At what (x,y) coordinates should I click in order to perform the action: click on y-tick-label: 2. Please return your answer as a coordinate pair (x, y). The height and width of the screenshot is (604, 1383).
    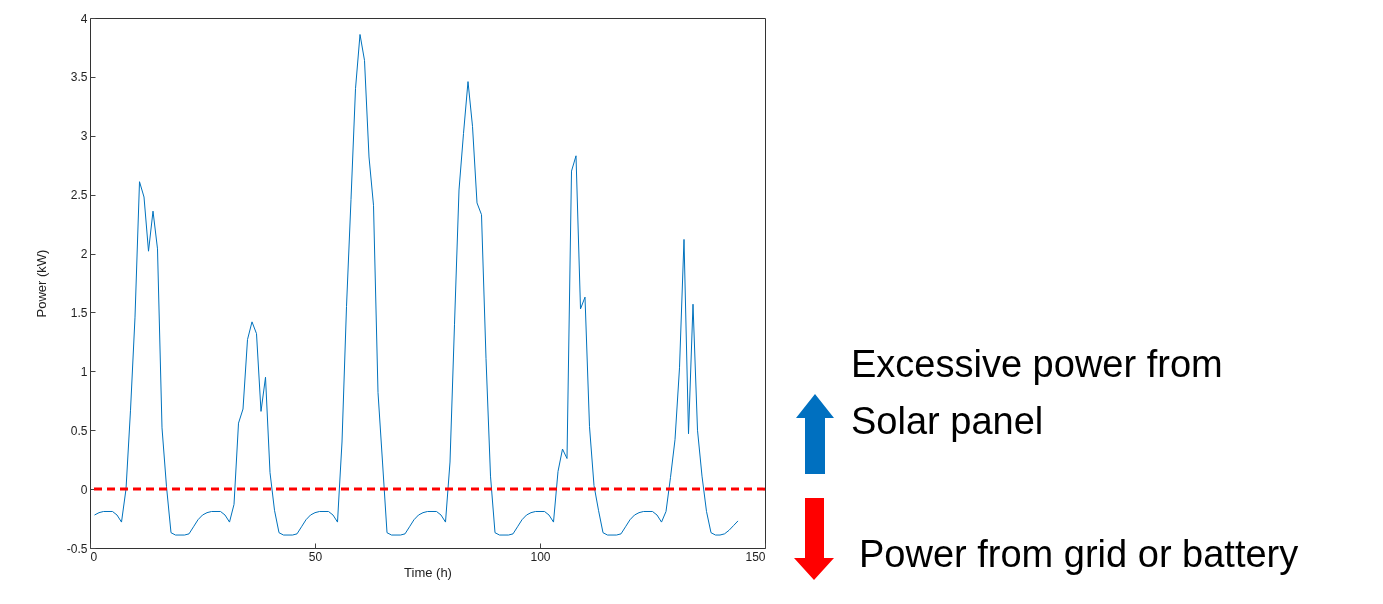
    Looking at the image, I should click on (84, 254).